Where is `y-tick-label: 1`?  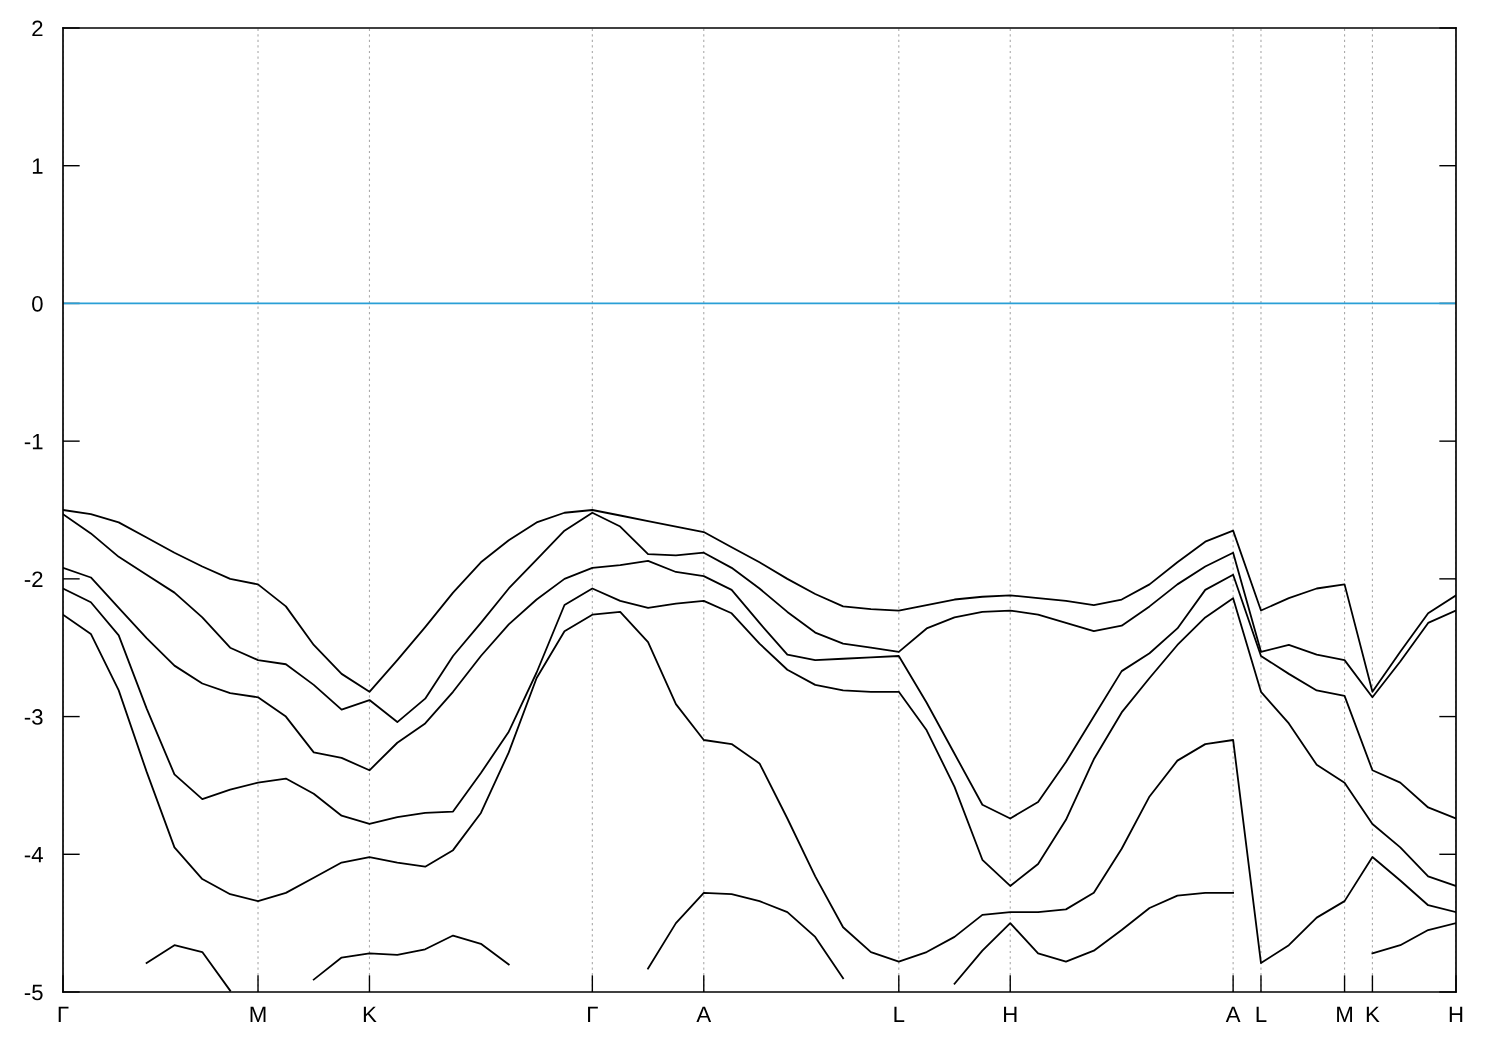
y-tick-label: 1 is located at coordinates (37, 166).